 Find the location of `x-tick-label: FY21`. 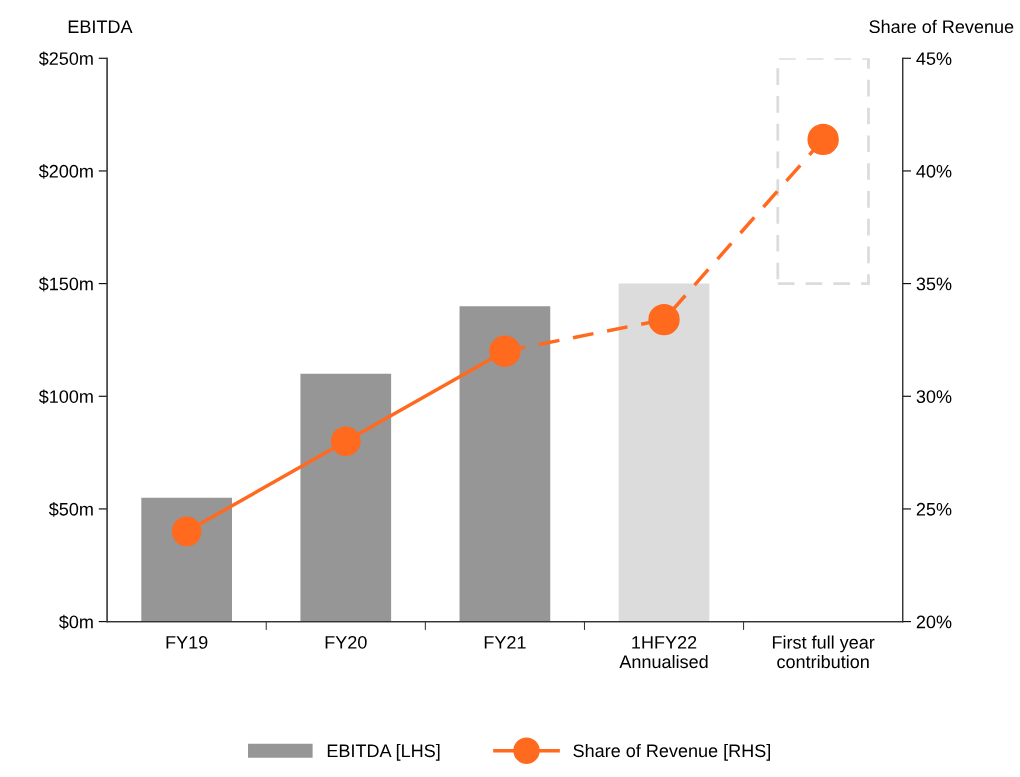

x-tick-label: FY21 is located at coordinates (505, 642).